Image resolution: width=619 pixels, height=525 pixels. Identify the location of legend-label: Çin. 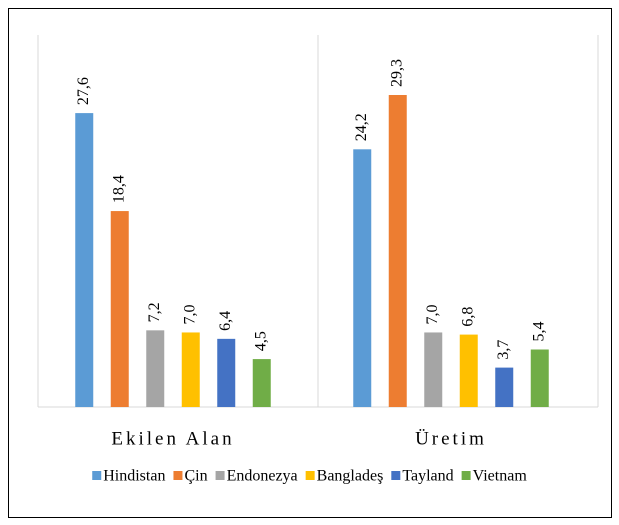
(195, 476).